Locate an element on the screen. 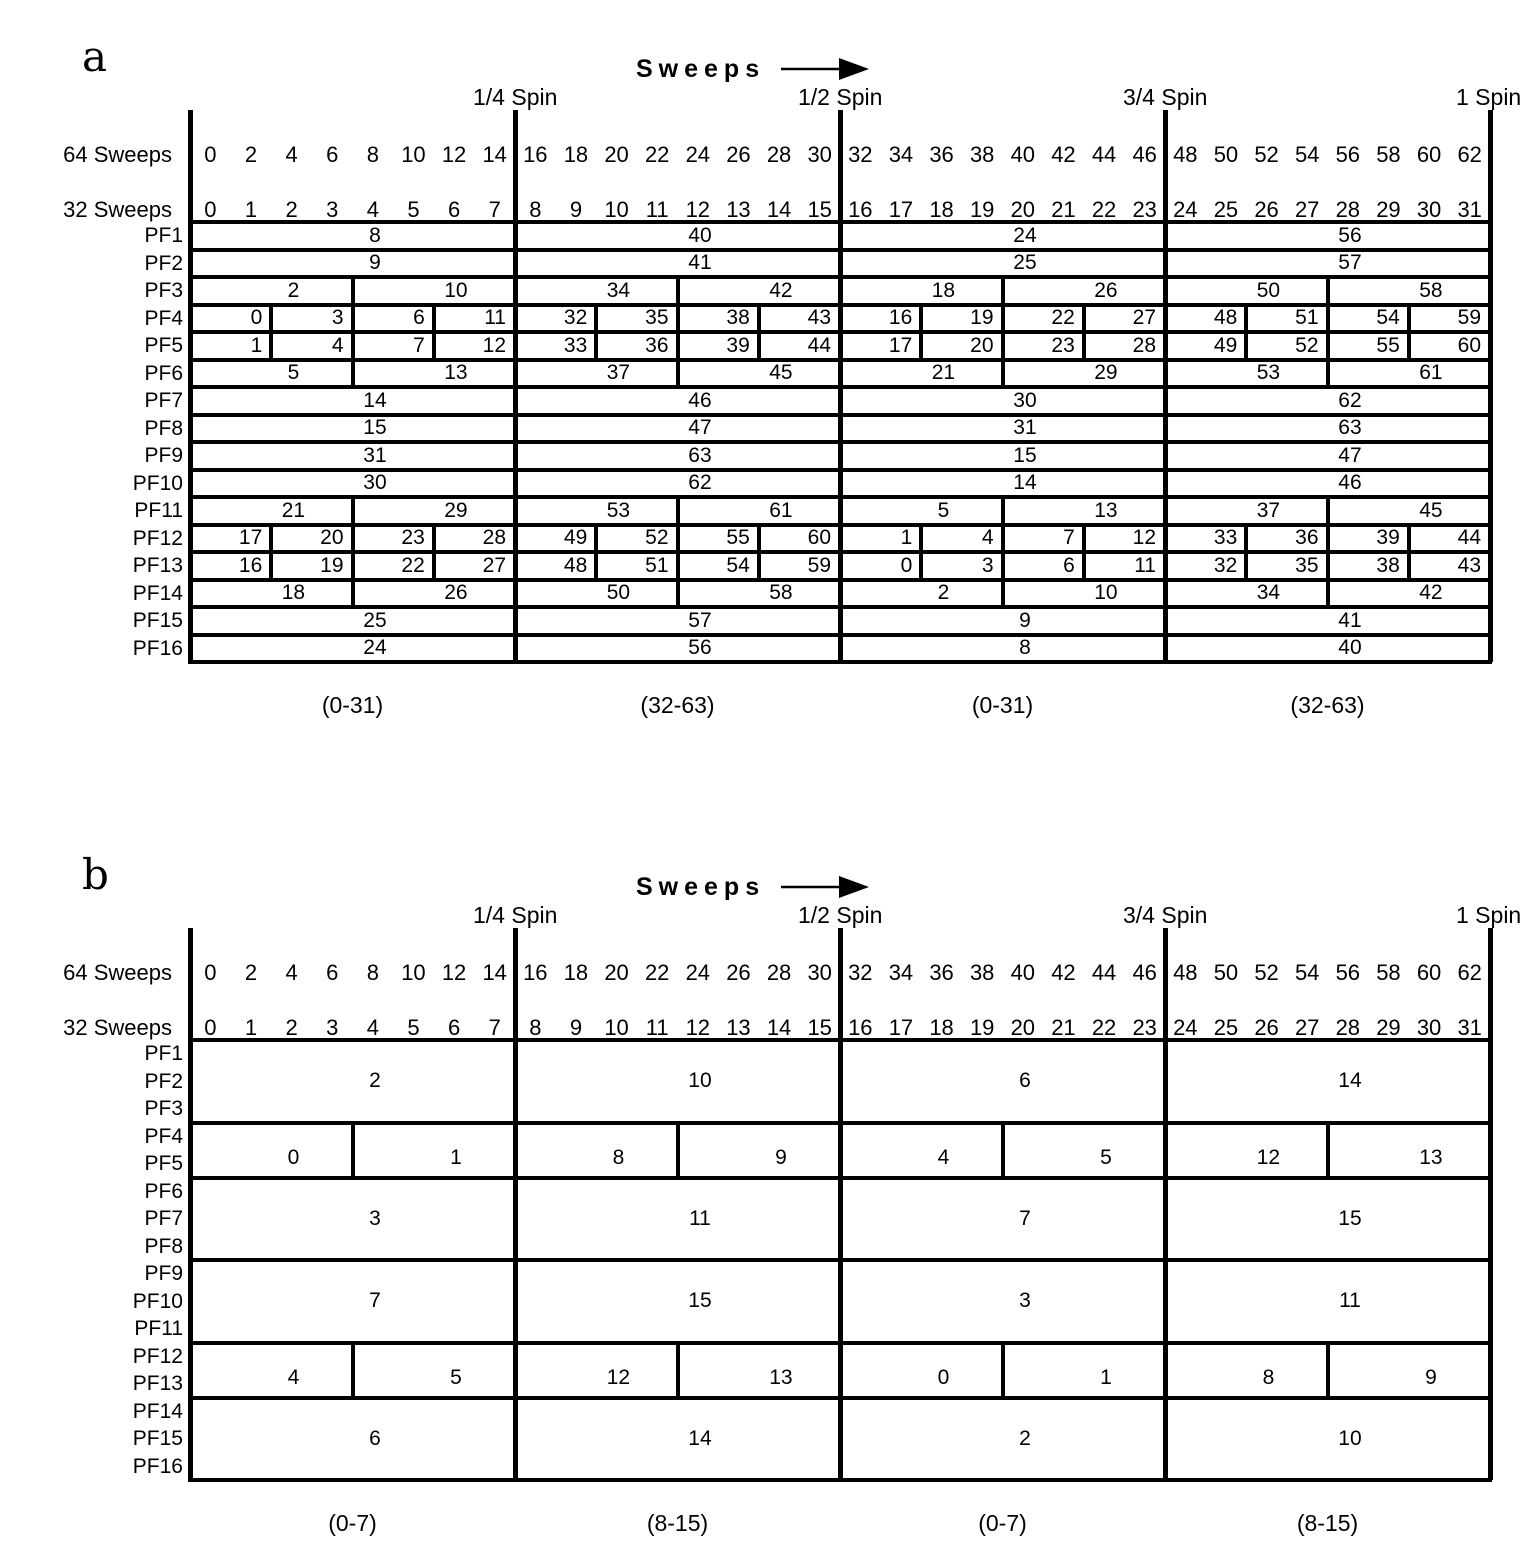 The height and width of the screenshot is (1552, 1528). axis-64-tick: 48 is located at coordinates (1185, 972).